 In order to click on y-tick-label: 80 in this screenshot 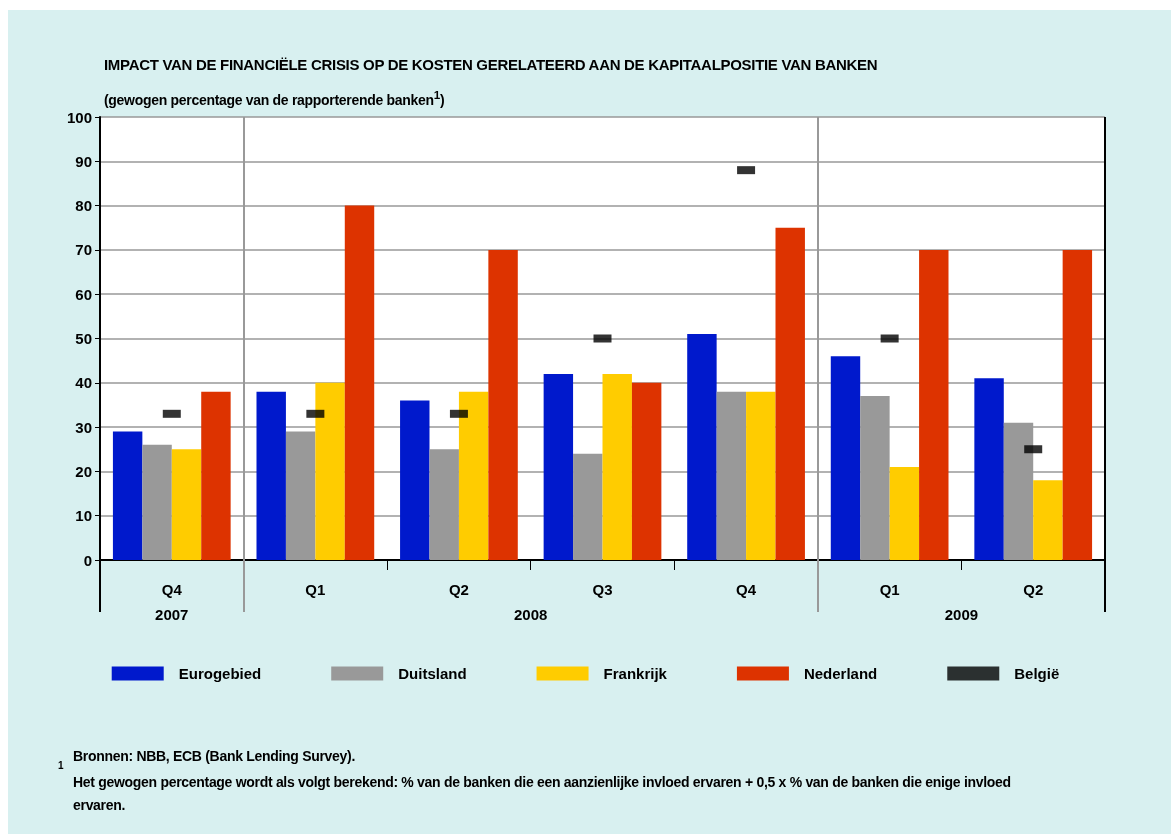, I will do `click(83, 206)`.